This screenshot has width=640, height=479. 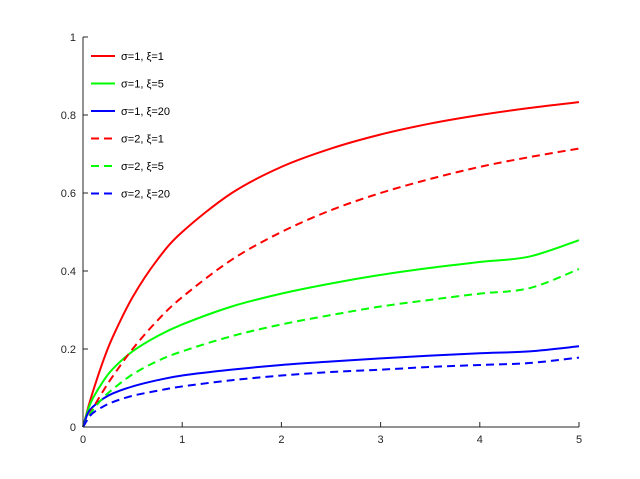 What do you see at coordinates (145, 195) in the screenshot?
I see `legend-label-6: σ=2, ξ=20` at bounding box center [145, 195].